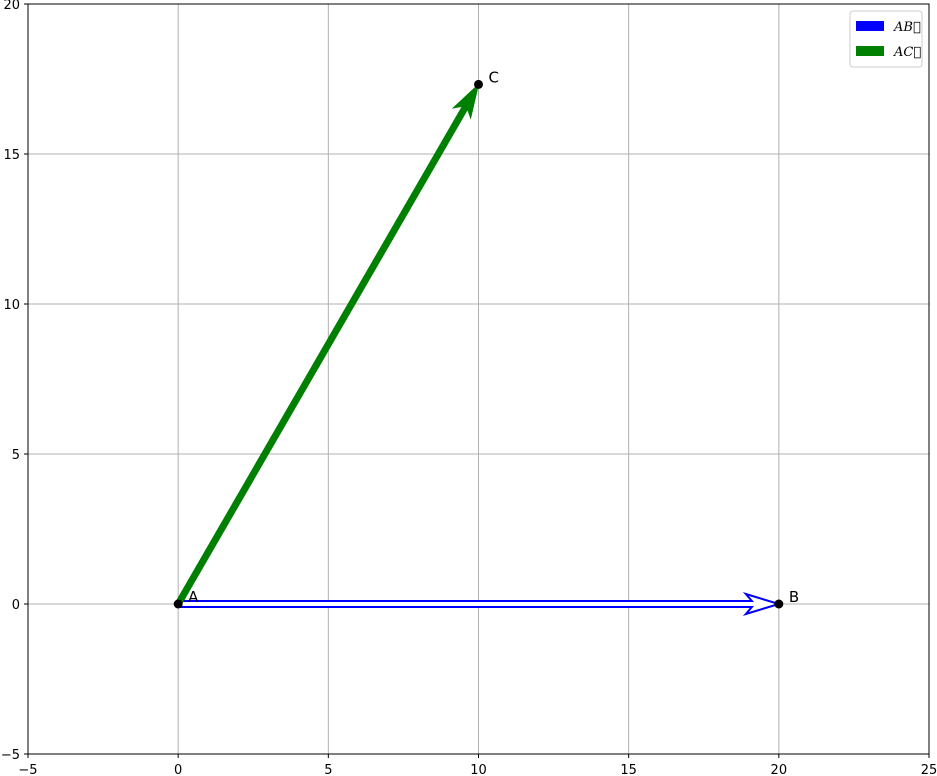 This screenshot has width=937, height=776. Describe the element at coordinates (16, 605) in the screenshot. I see `y-tick-label: 0` at that location.